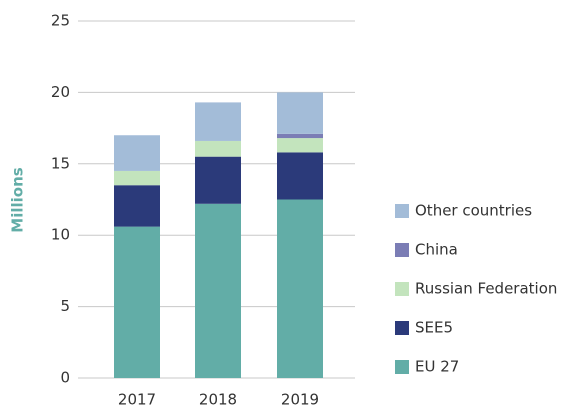 Image resolution: width=573 pixels, height=414 pixels. I want to click on x-tick-label: 2019, so click(300, 400).